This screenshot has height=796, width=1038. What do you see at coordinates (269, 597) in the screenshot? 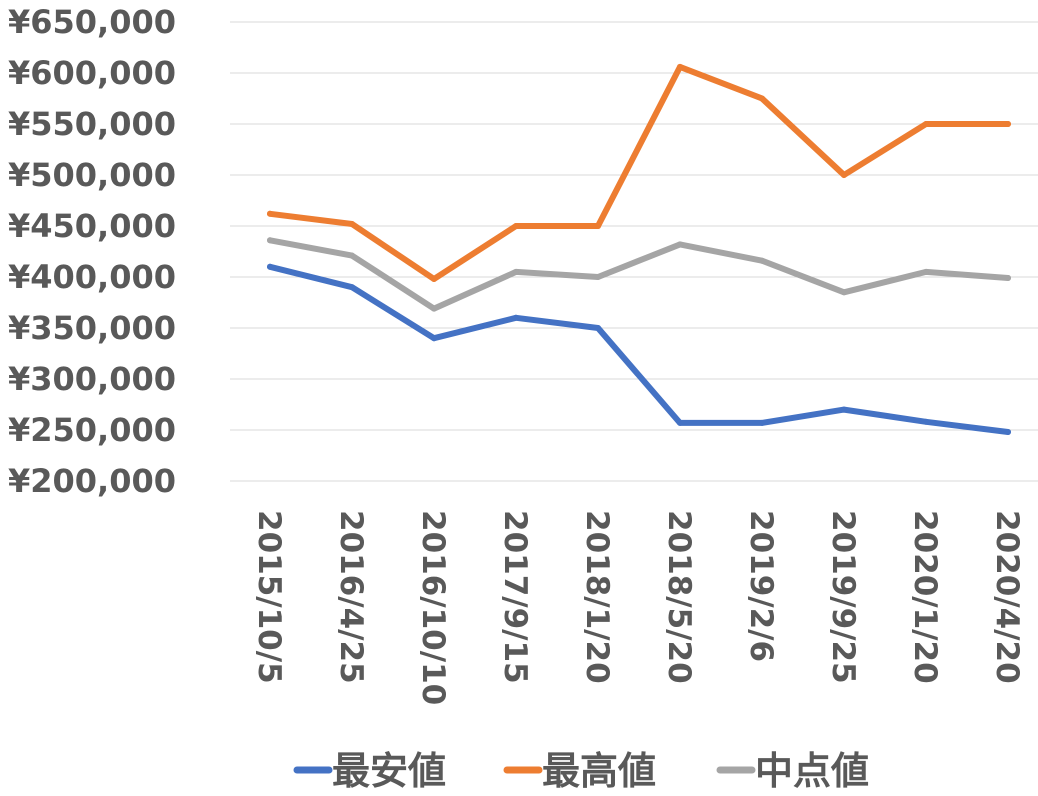
I see `x-tick-label: 2015/10/5` at bounding box center [269, 597].